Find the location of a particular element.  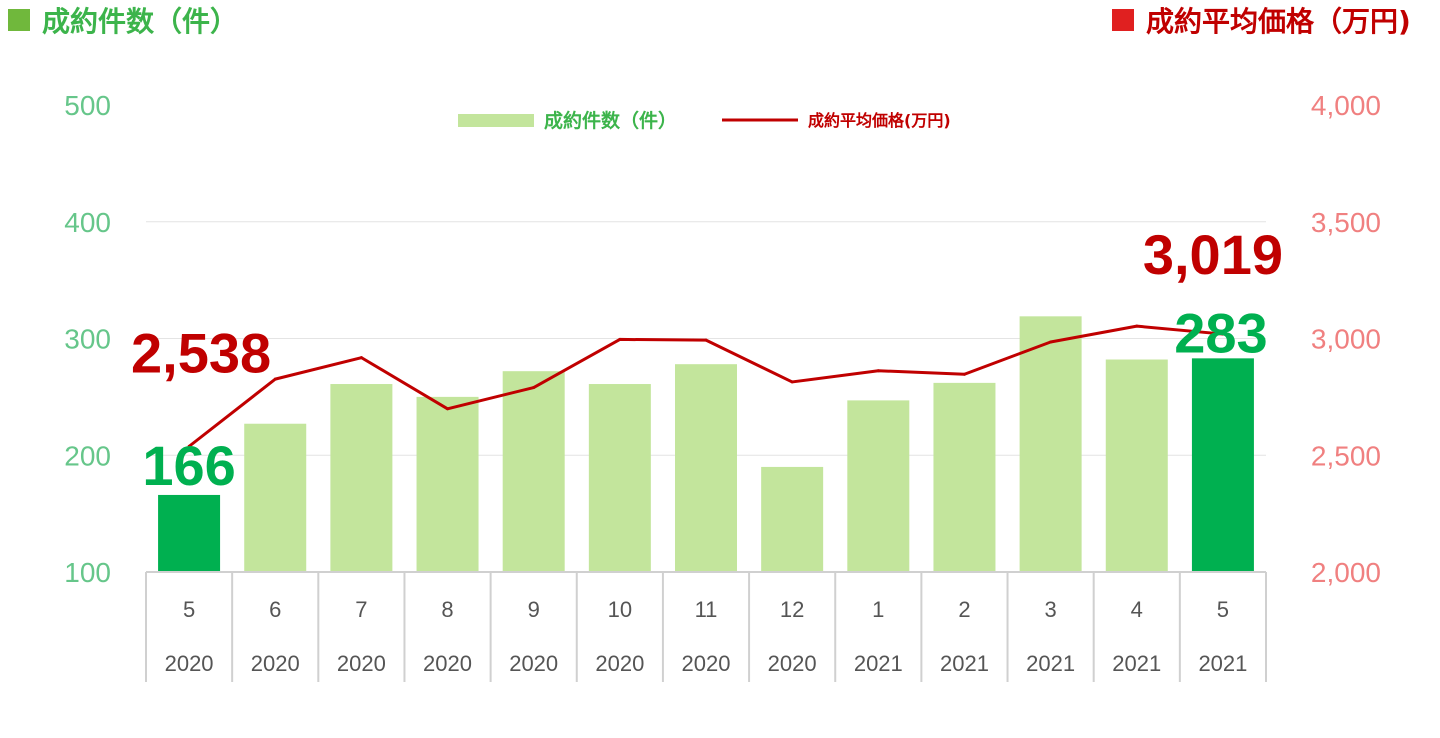

month-label: 11 is located at coordinates (706, 609).